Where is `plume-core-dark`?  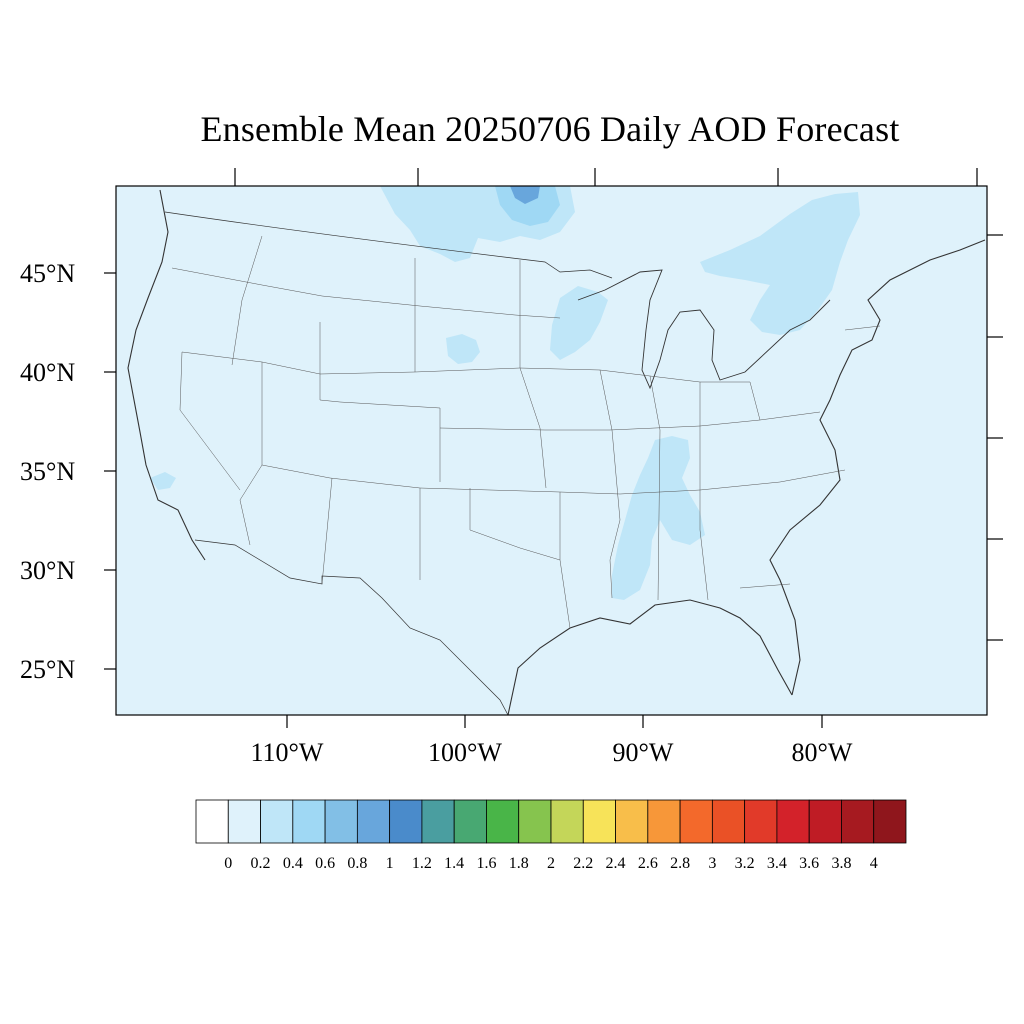
plume-core-dark is located at coordinates (525, 195).